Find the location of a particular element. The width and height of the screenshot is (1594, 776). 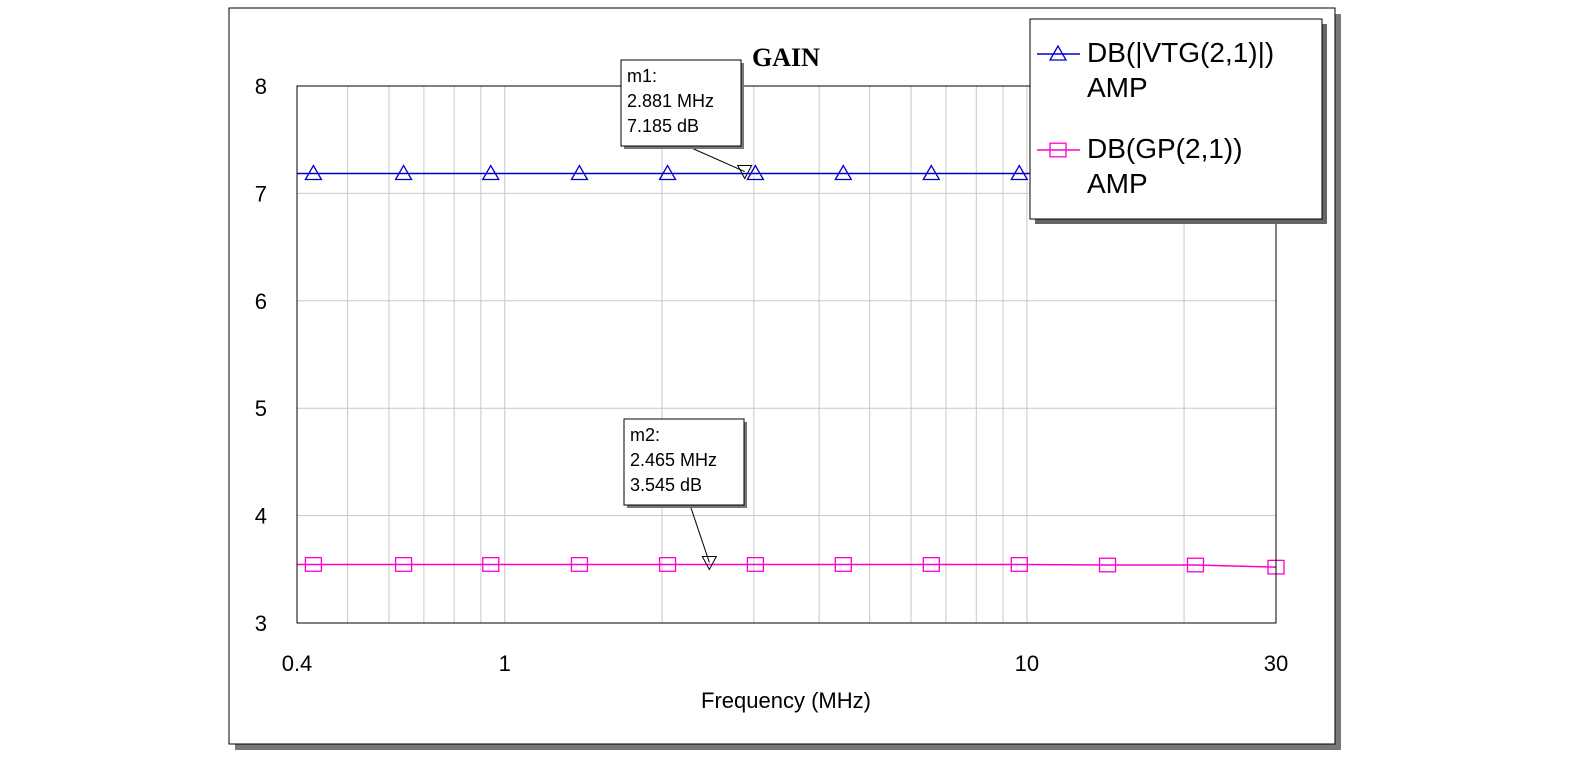

series-line is located at coordinates (787, 565).